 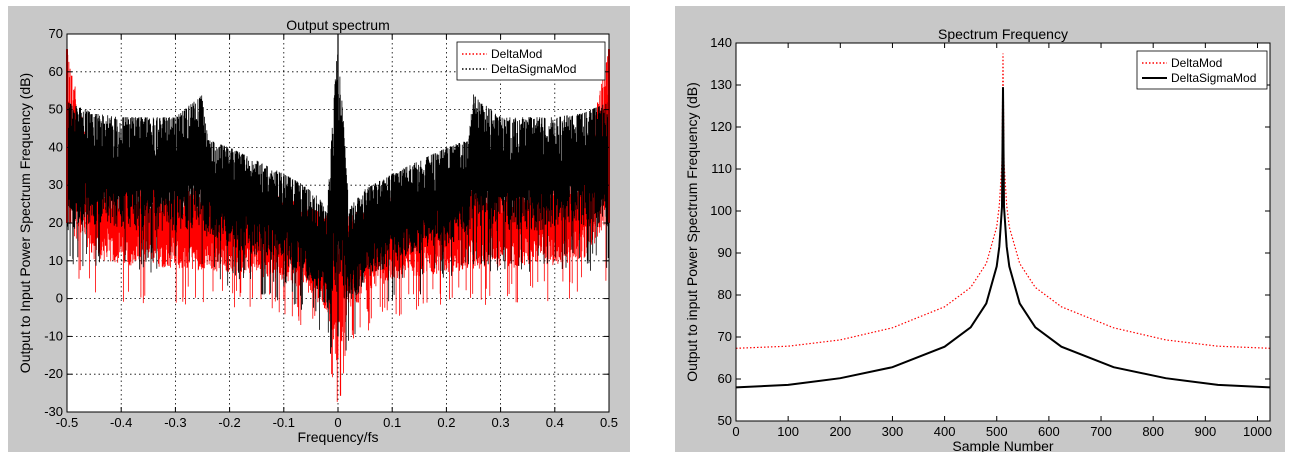 What do you see at coordinates (1257, 431) in the screenshot?
I see `x-tick-label: 1000` at bounding box center [1257, 431].